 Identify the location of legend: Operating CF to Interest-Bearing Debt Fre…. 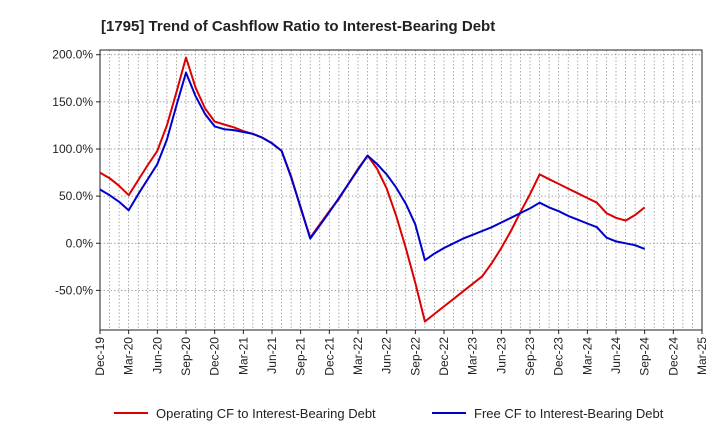
(389, 413).